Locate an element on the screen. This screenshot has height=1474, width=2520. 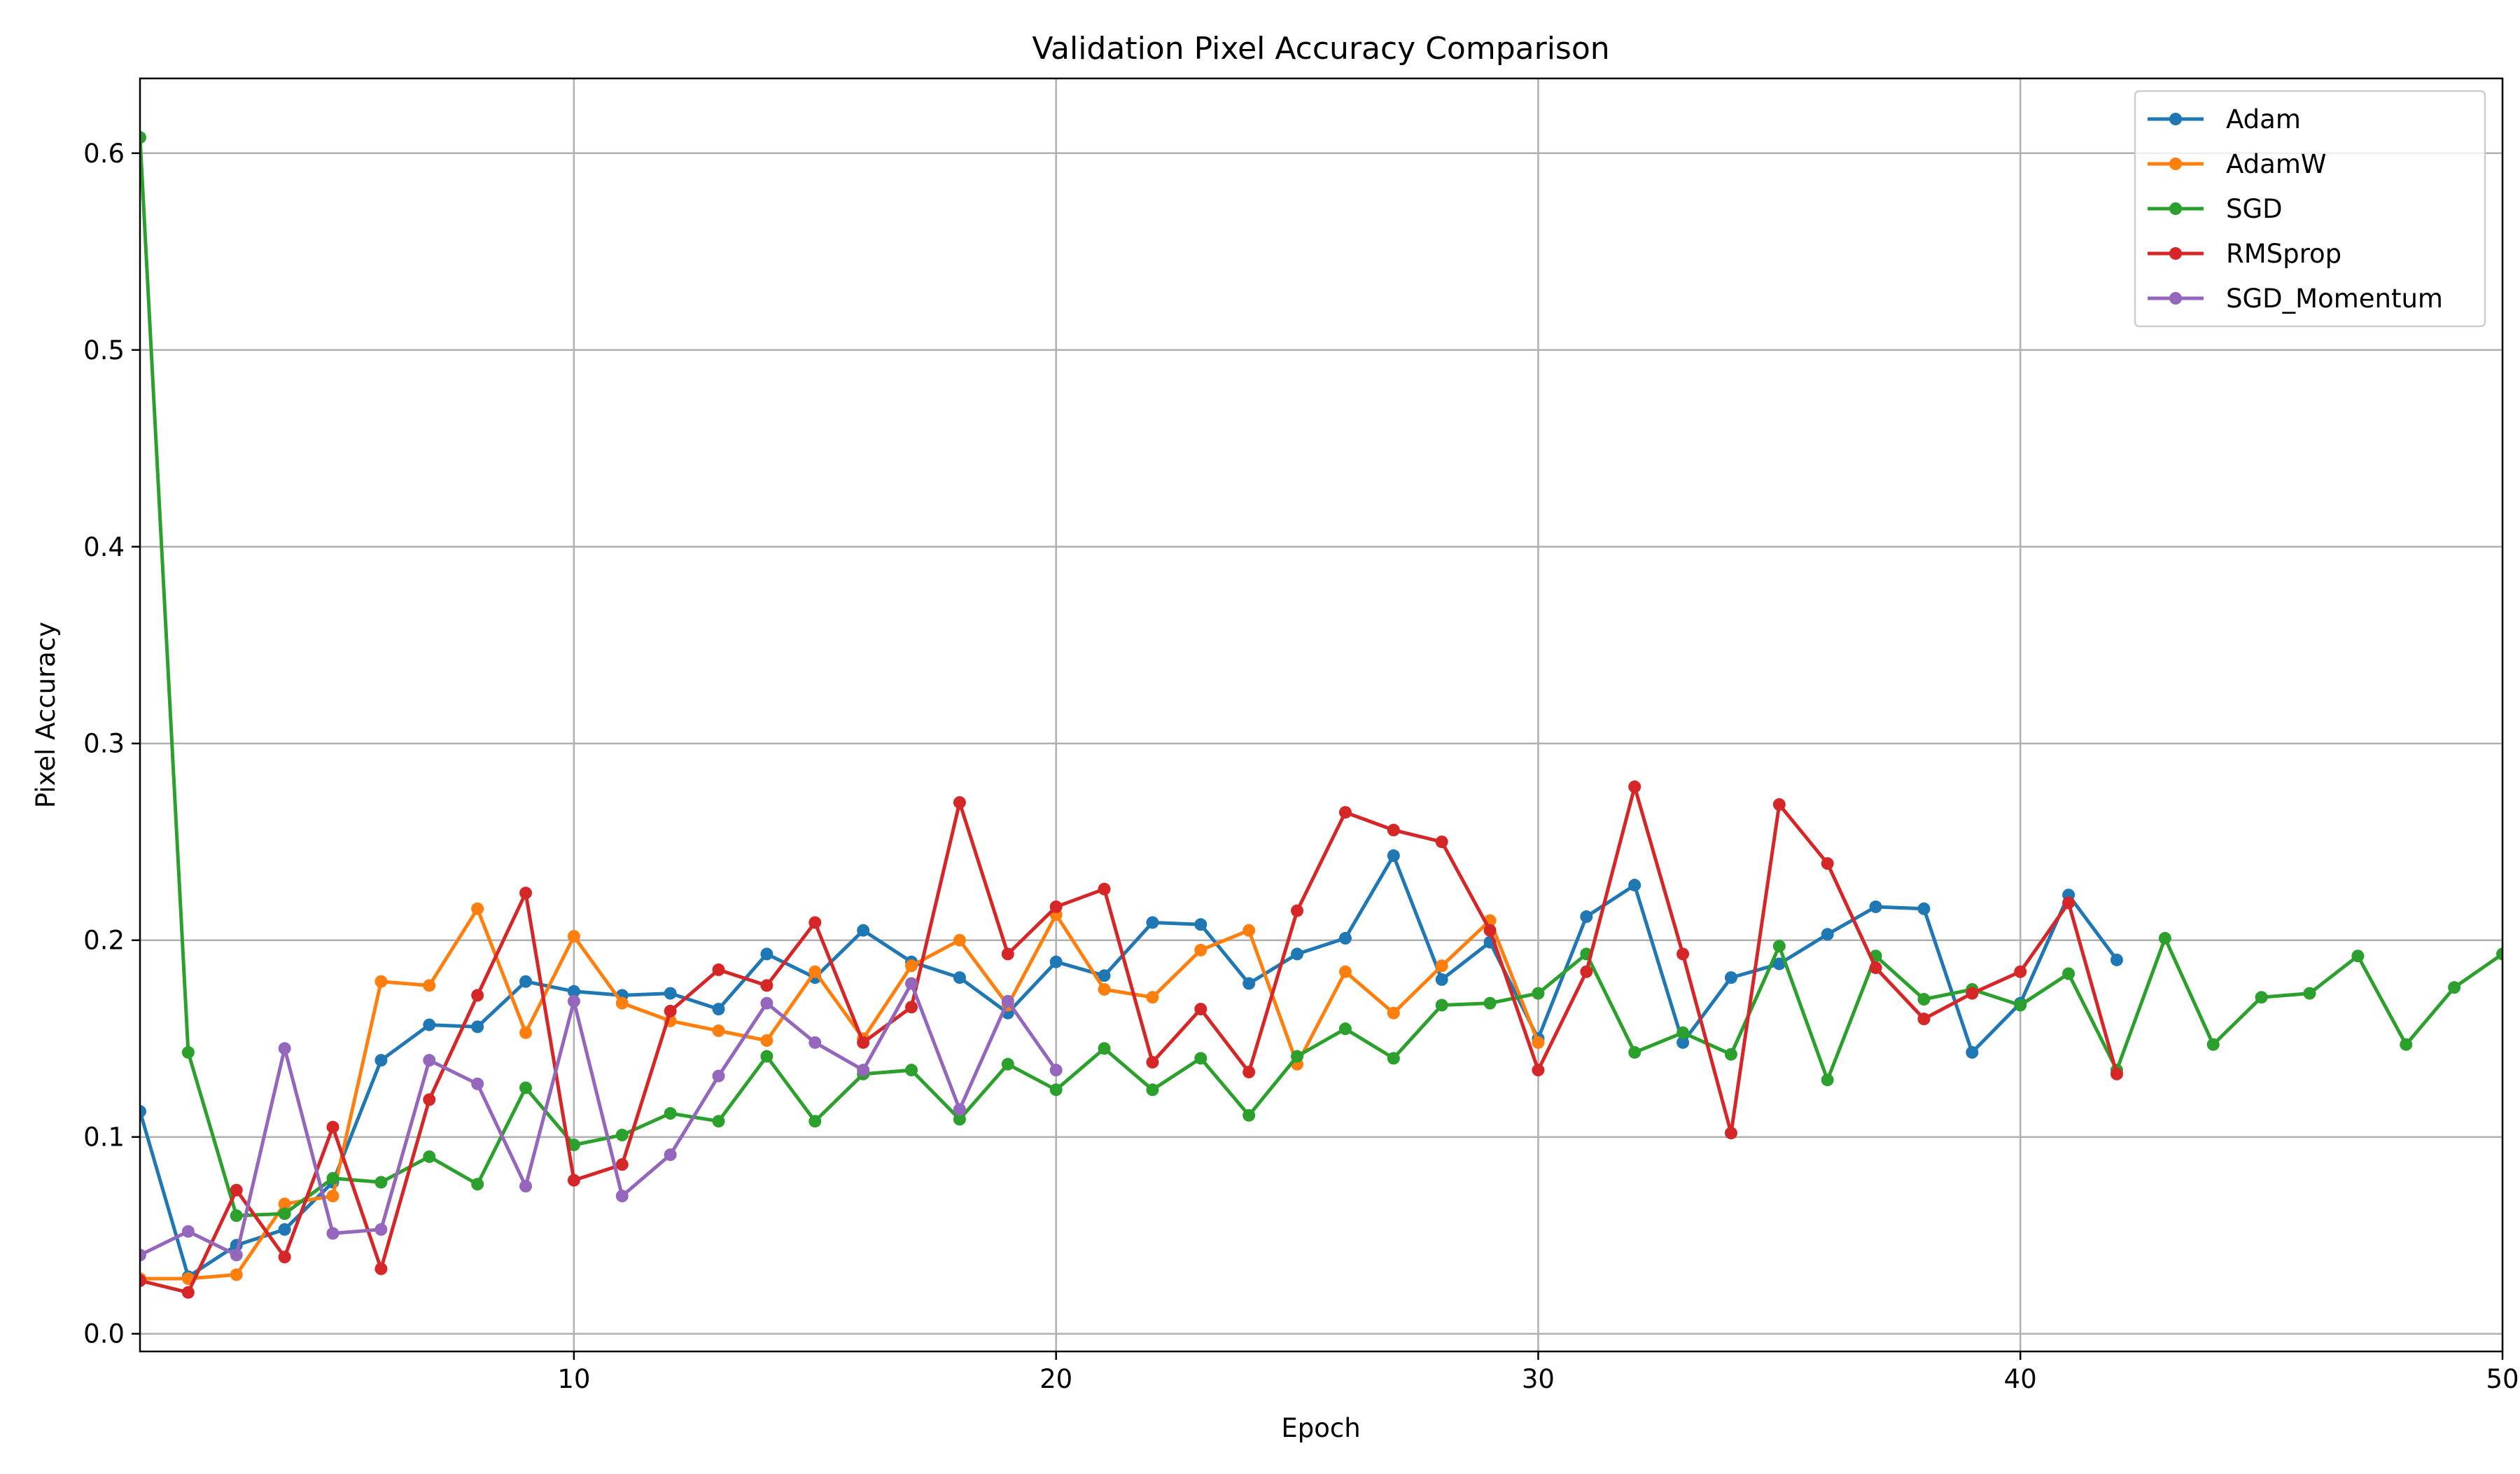
y-tick-label: 0.0 is located at coordinates (104, 1334).